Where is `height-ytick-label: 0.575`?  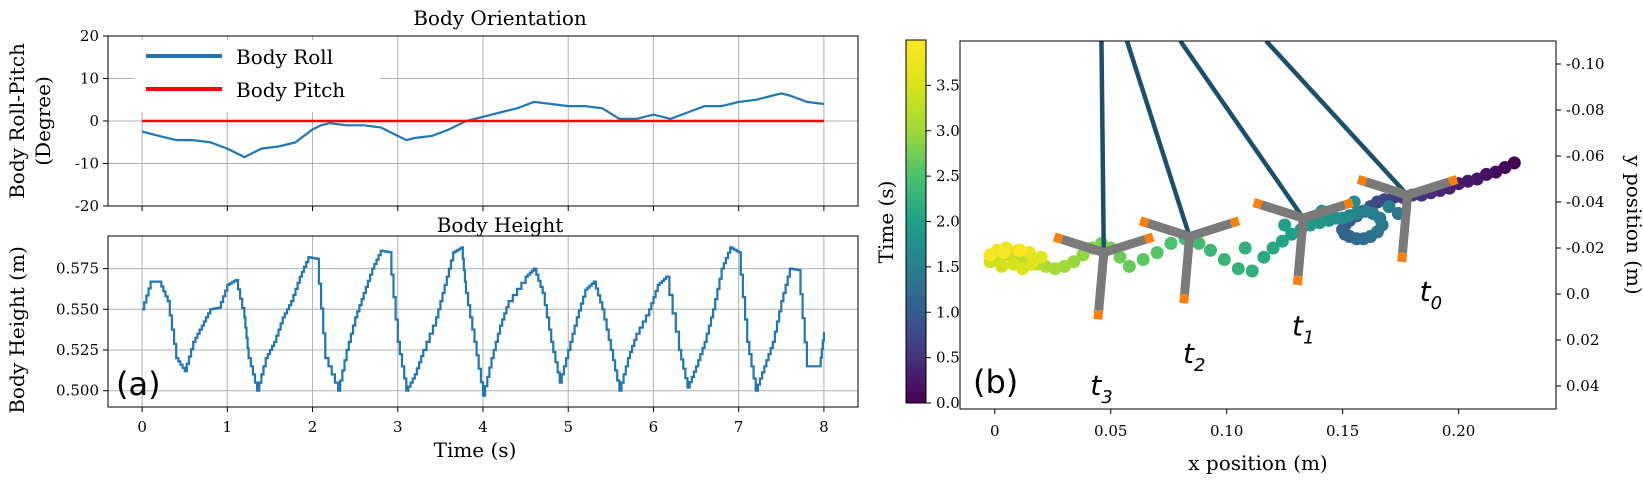
height-ytick-label: 0.575 is located at coordinates (77, 269).